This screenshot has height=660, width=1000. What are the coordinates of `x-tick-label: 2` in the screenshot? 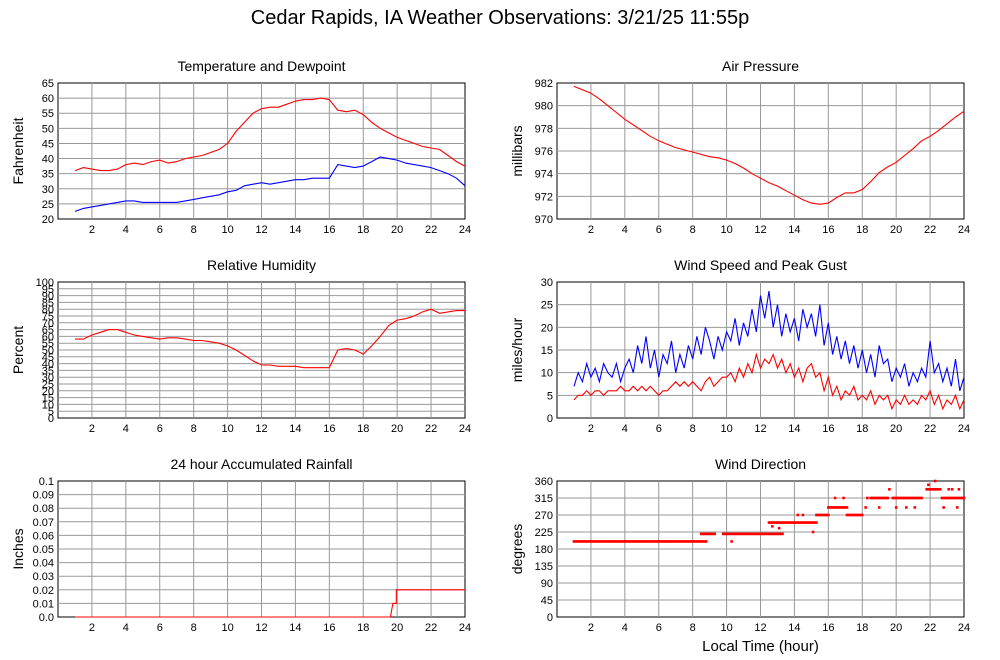 It's located at (92, 230).